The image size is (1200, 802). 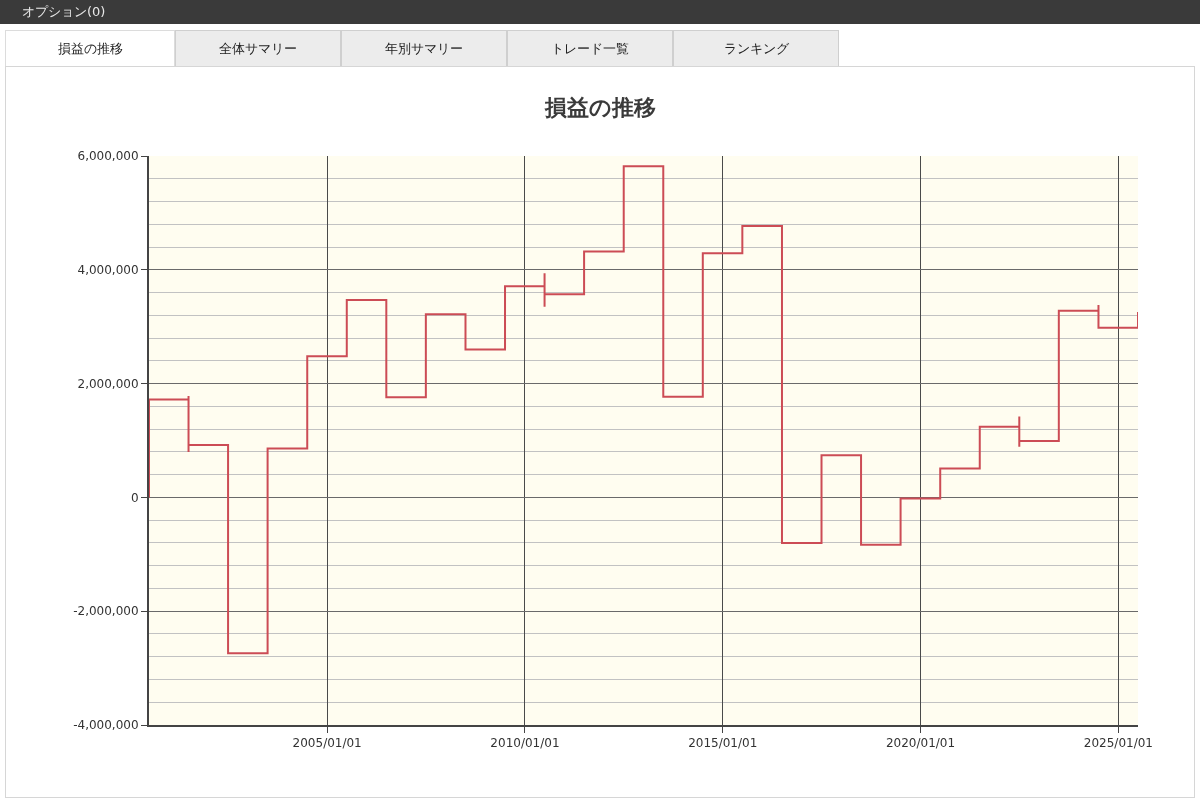 I want to click on y-tick-label: -2,000,000, so click(x=106, y=611).